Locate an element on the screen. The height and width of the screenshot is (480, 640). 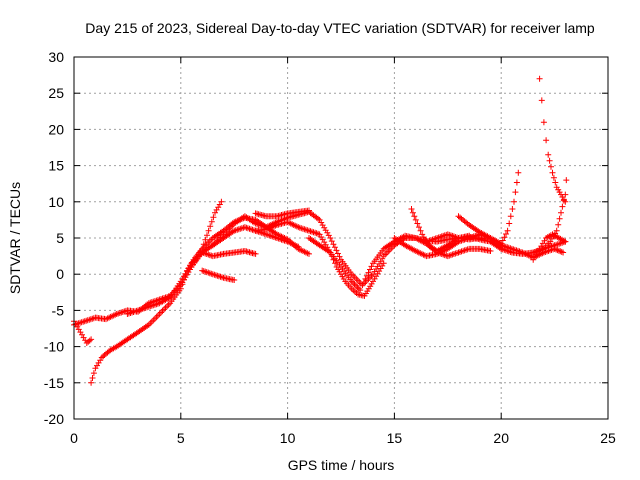
y-tick-label: 0 is located at coordinates (60, 274).